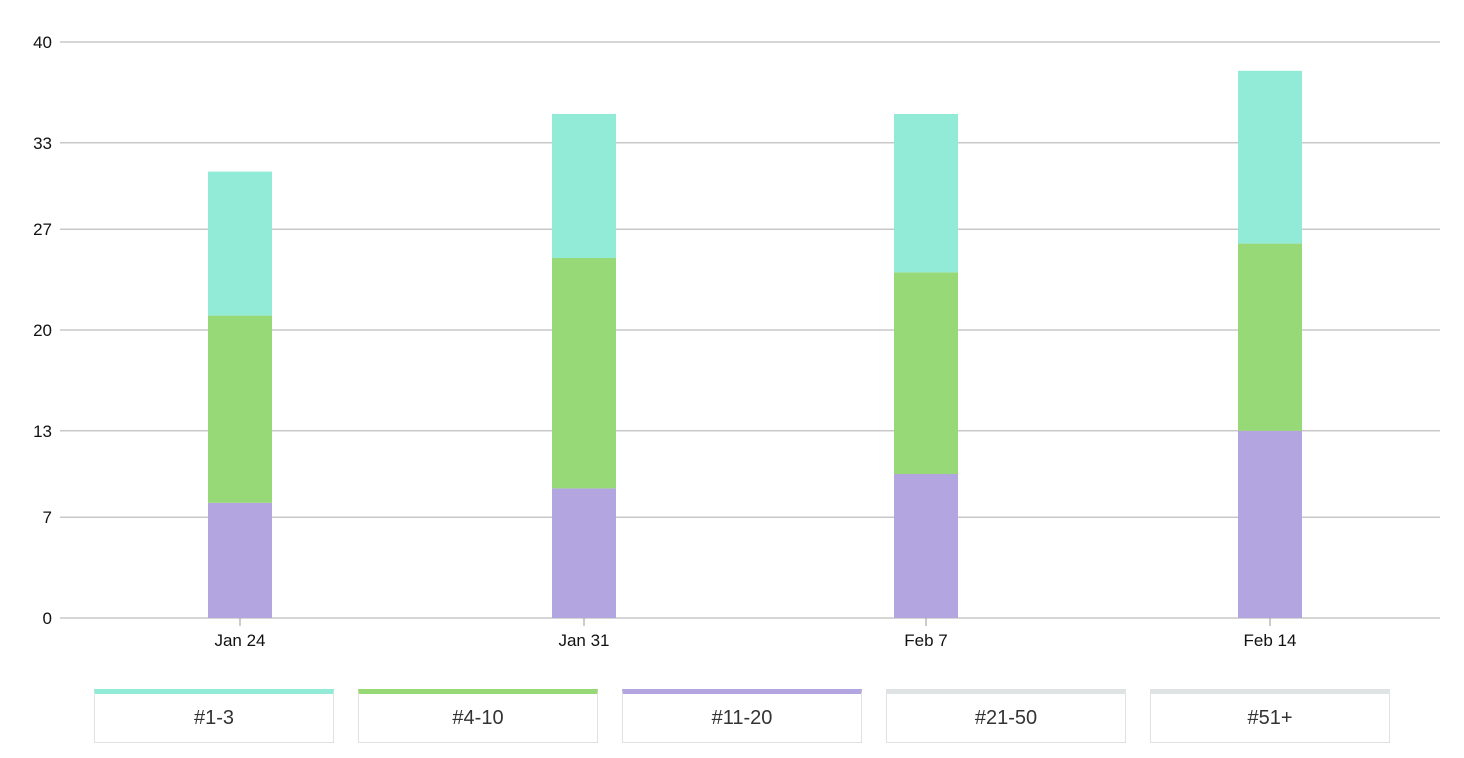 The height and width of the screenshot is (758, 1464). Describe the element at coordinates (42, 42) in the screenshot. I see `y-tick-label: 40` at that location.